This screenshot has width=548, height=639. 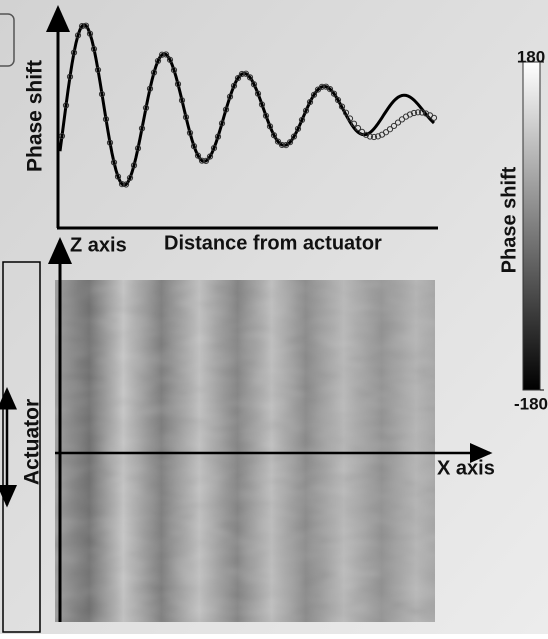 I want to click on z-axis-label: Z axis, so click(x=98, y=245).